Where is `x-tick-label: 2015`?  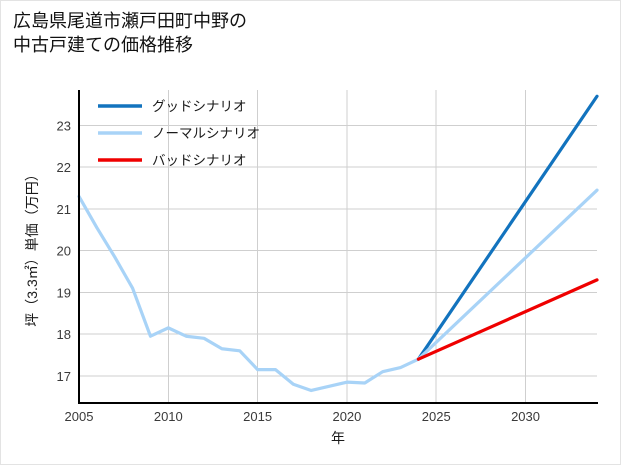
x-tick-label: 2015 is located at coordinates (257, 416).